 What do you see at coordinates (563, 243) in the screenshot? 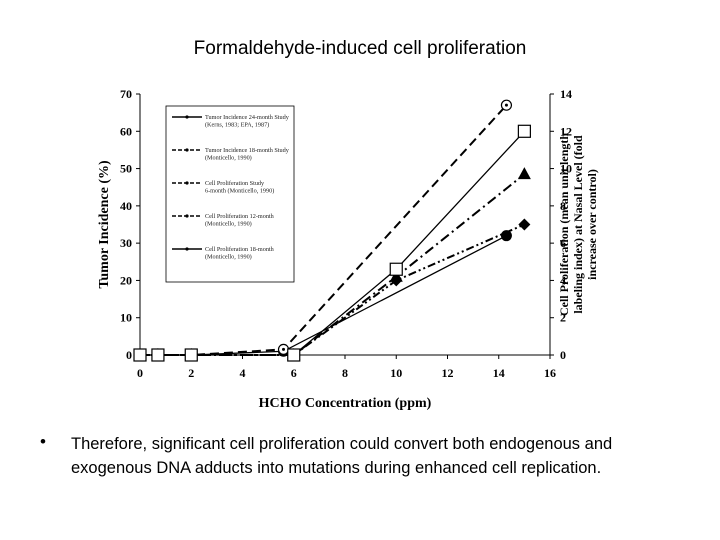
I see `y2-tick-label: 6` at bounding box center [563, 243].